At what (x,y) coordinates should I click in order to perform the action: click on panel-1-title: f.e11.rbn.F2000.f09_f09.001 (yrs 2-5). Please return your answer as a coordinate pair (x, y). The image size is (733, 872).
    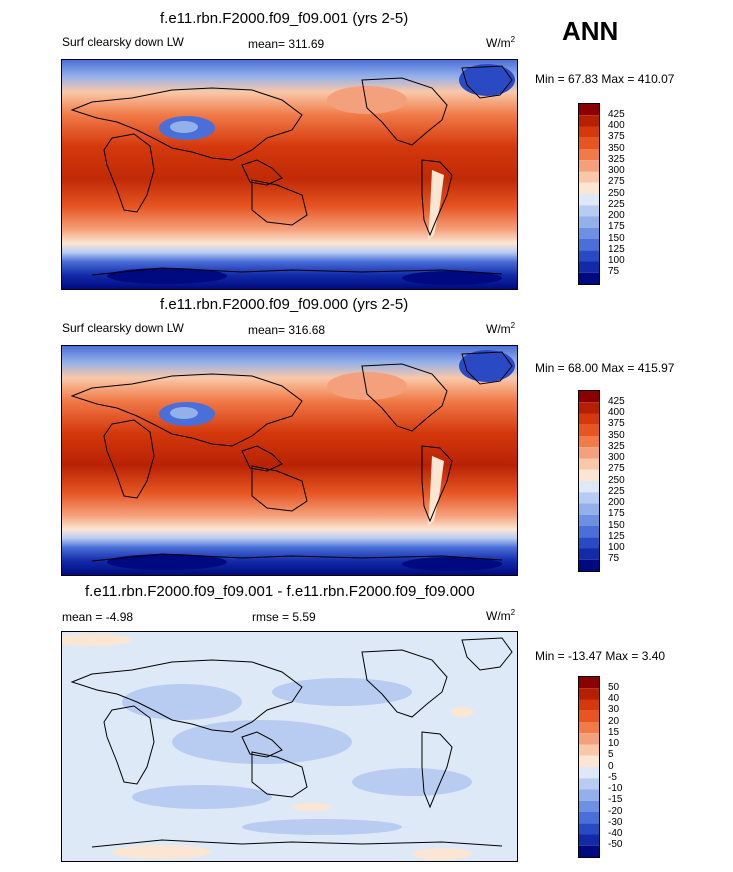
    Looking at the image, I should click on (284, 18).